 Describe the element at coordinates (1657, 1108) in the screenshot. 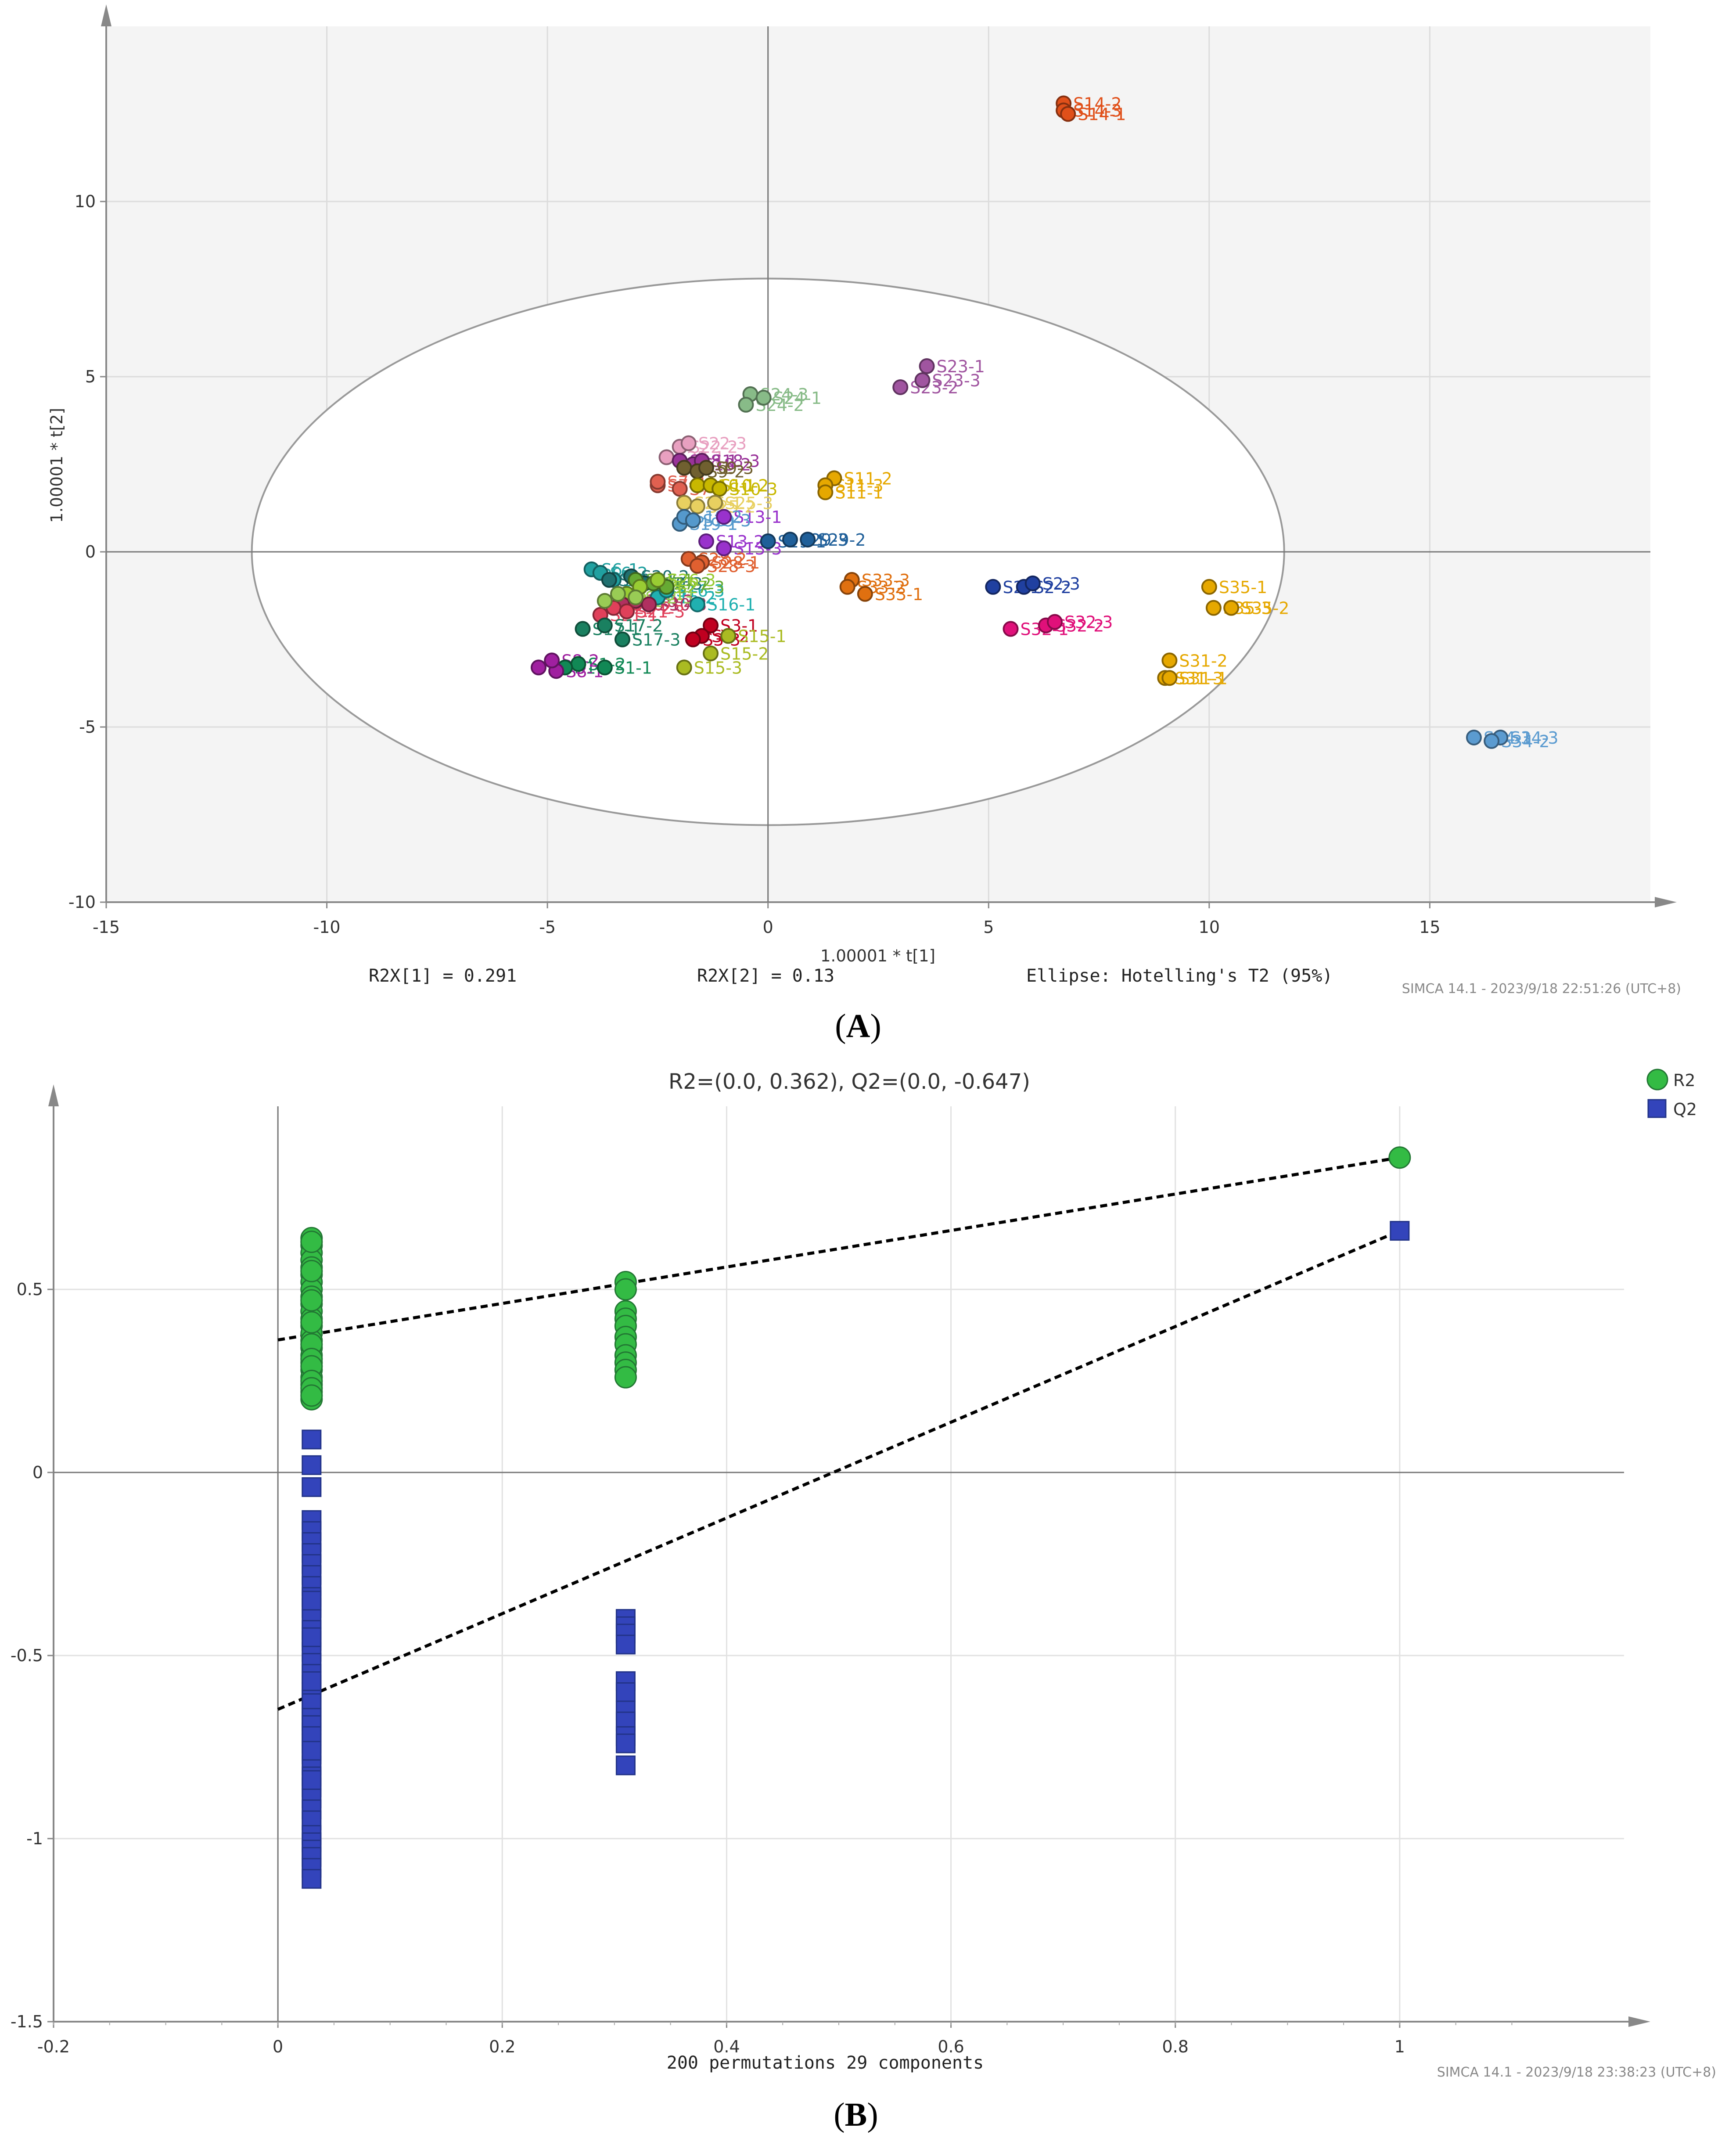

I see `legend-q2-marker` at that location.